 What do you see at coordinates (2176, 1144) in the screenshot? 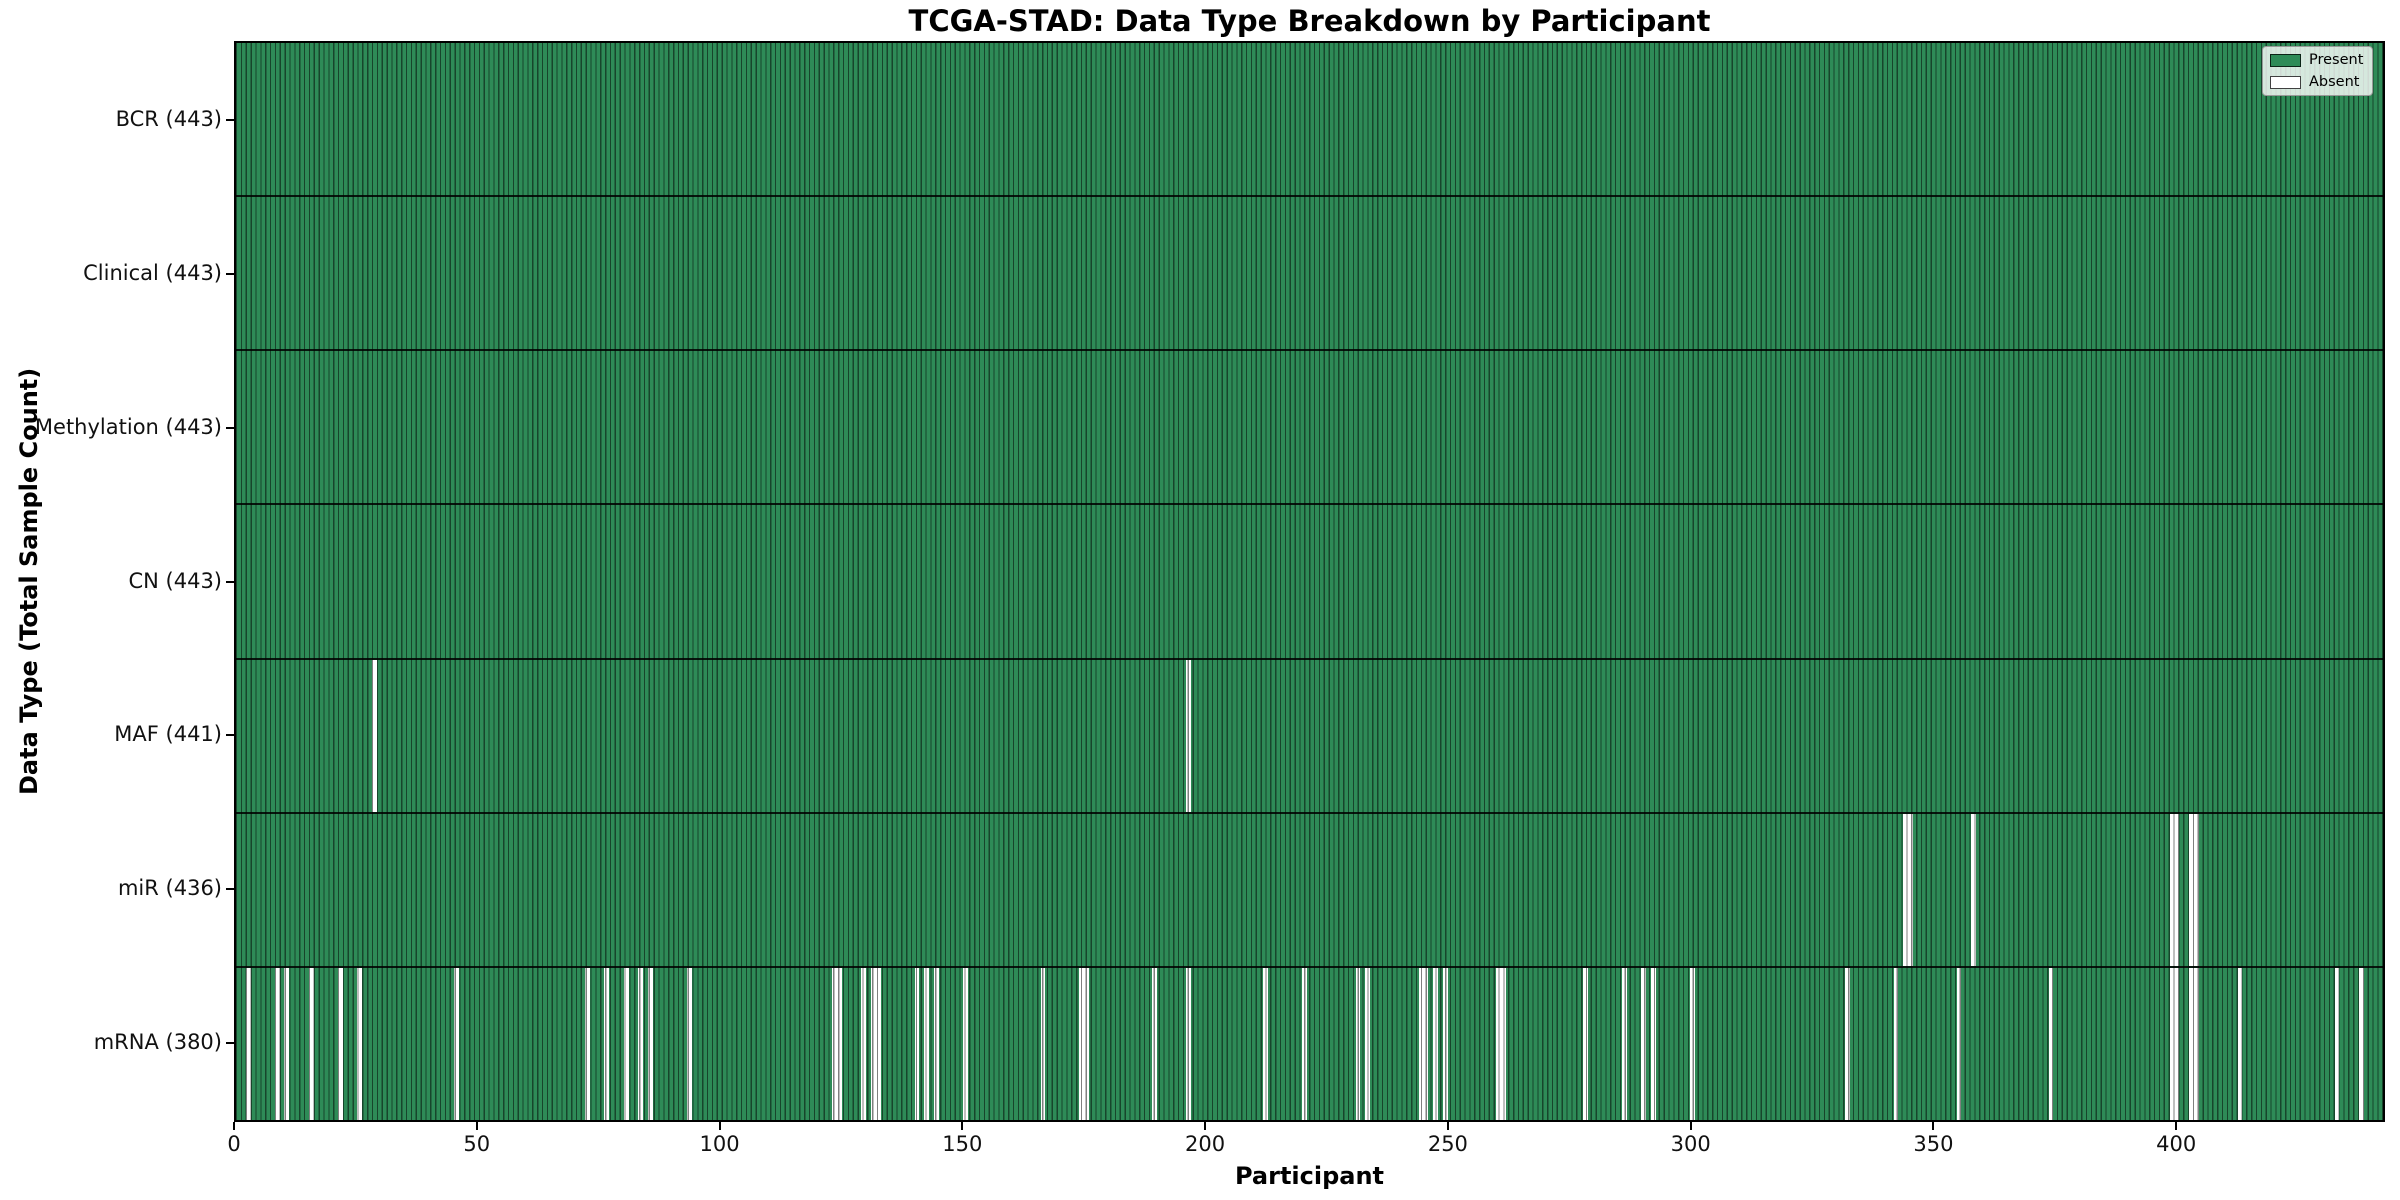
I see `x-tick-label-400: 400` at bounding box center [2176, 1144].